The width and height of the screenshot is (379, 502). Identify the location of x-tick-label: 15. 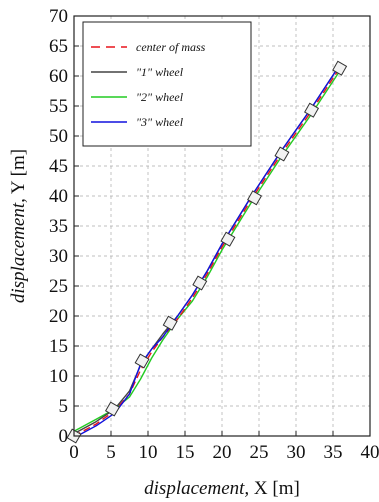
(185, 452).